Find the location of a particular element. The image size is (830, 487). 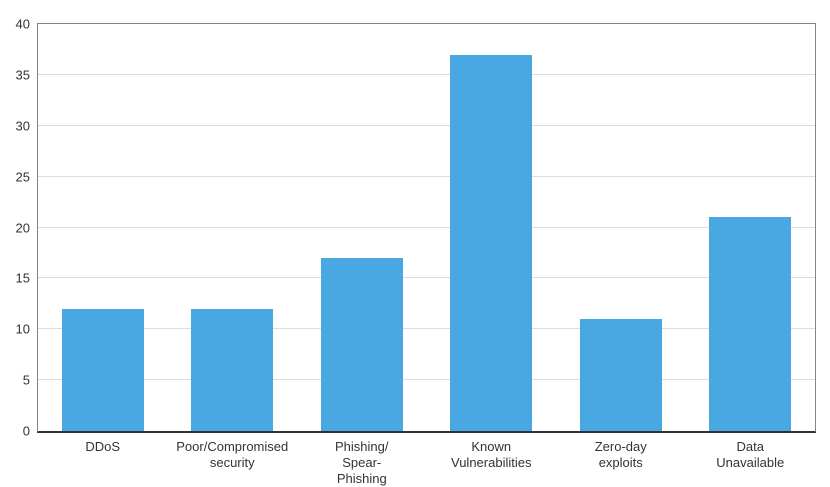

x-axis-label: Zero-day exploits is located at coordinates (620, 454).